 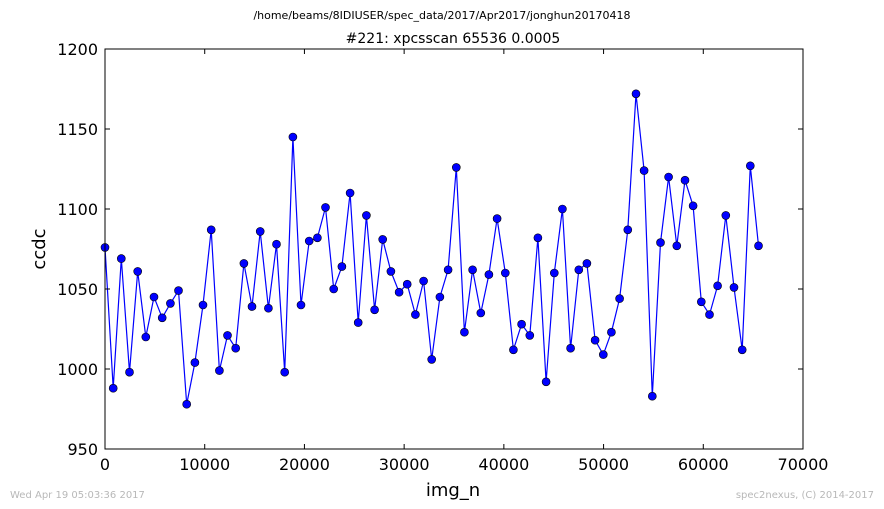 What do you see at coordinates (304, 464) in the screenshot?
I see `x-tick-label: 20000` at bounding box center [304, 464].